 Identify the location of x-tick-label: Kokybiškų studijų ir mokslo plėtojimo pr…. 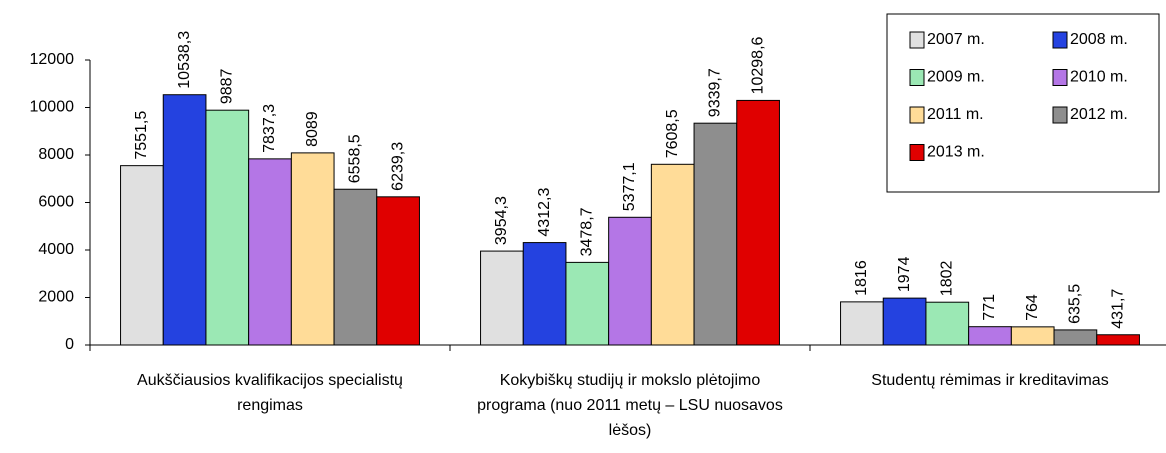
(630, 405).